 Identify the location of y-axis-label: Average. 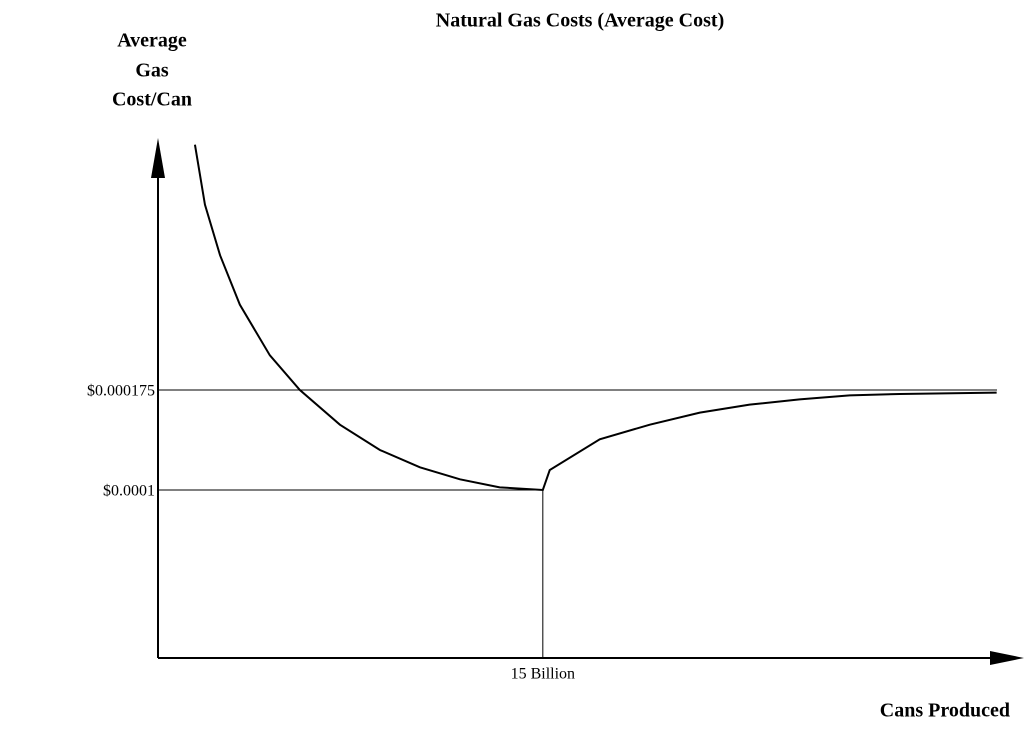
(152, 41).